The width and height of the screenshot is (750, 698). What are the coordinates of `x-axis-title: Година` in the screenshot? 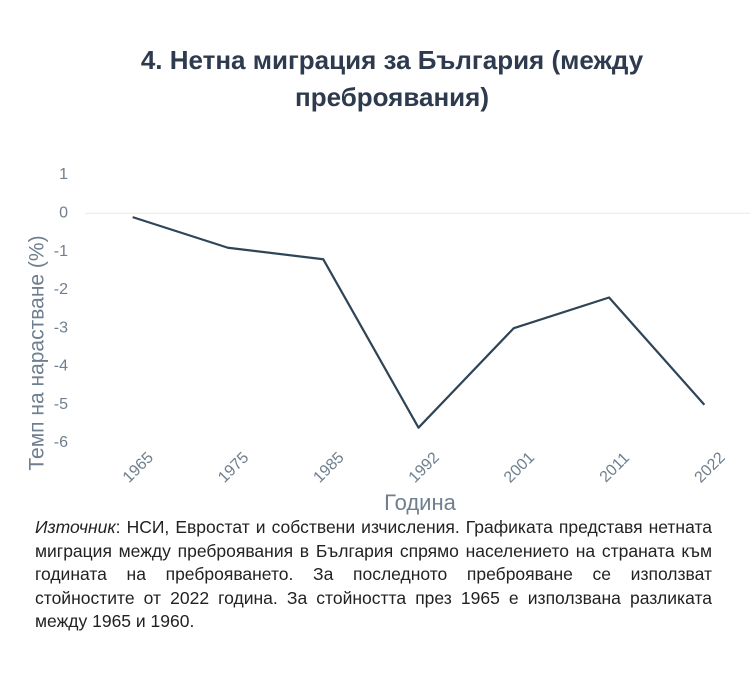 It's located at (420, 502).